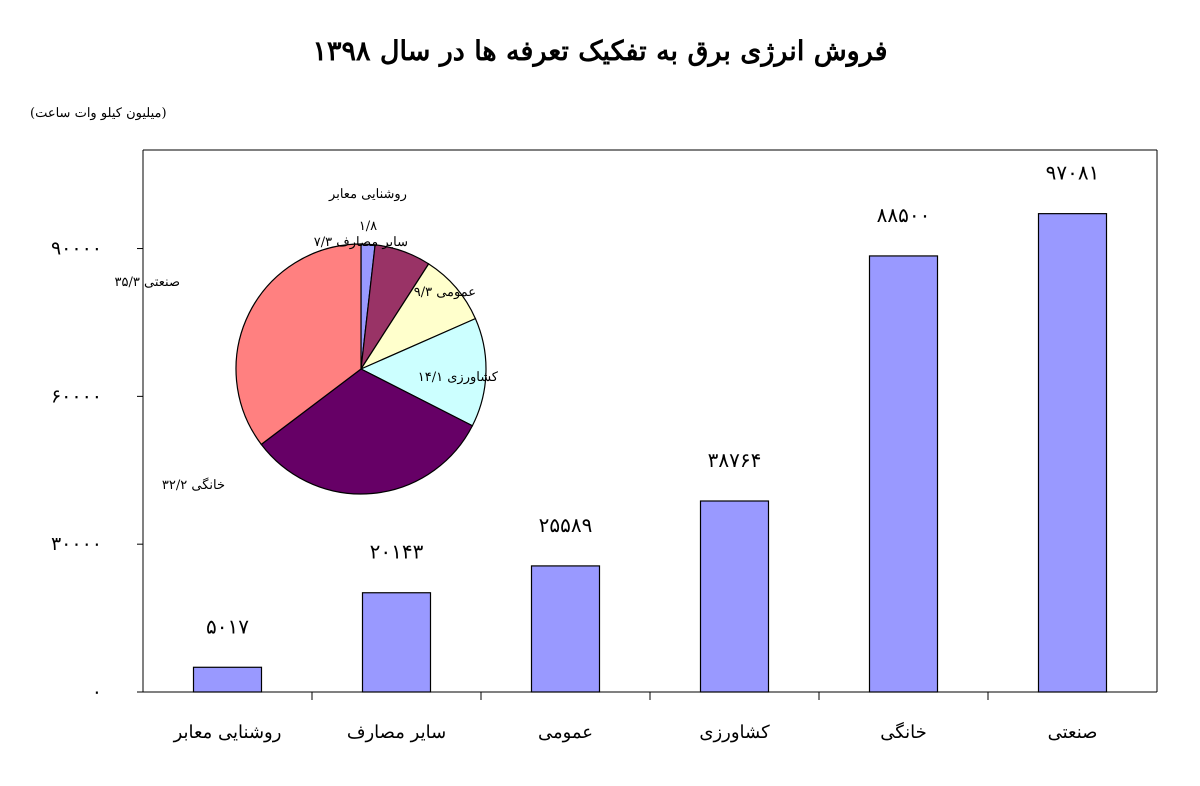  What do you see at coordinates (97, 470) in the screenshot?
I see `y-axis: ۰ ۳۰۰۰۰ ۶۰۰۰۰ ۹۰۰۰۰` at bounding box center [97, 470].